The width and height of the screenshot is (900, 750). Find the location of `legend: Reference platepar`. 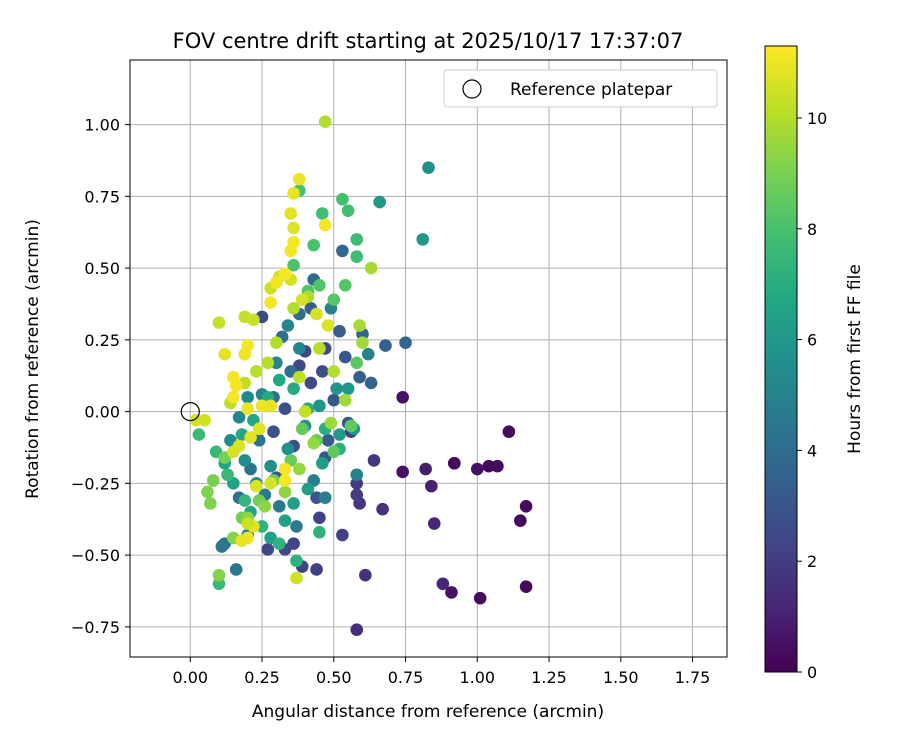

legend: Reference platepar is located at coordinates (580, 88).